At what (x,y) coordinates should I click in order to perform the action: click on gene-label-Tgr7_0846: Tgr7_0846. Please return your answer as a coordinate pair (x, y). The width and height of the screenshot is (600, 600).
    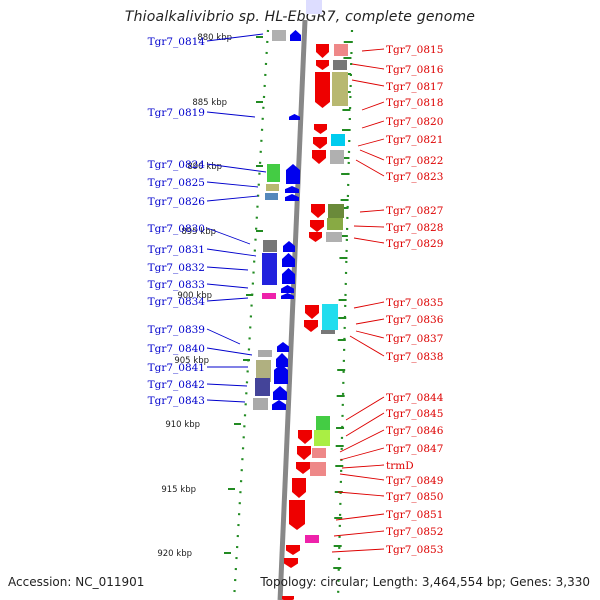
    Looking at the image, I should click on (415, 431).